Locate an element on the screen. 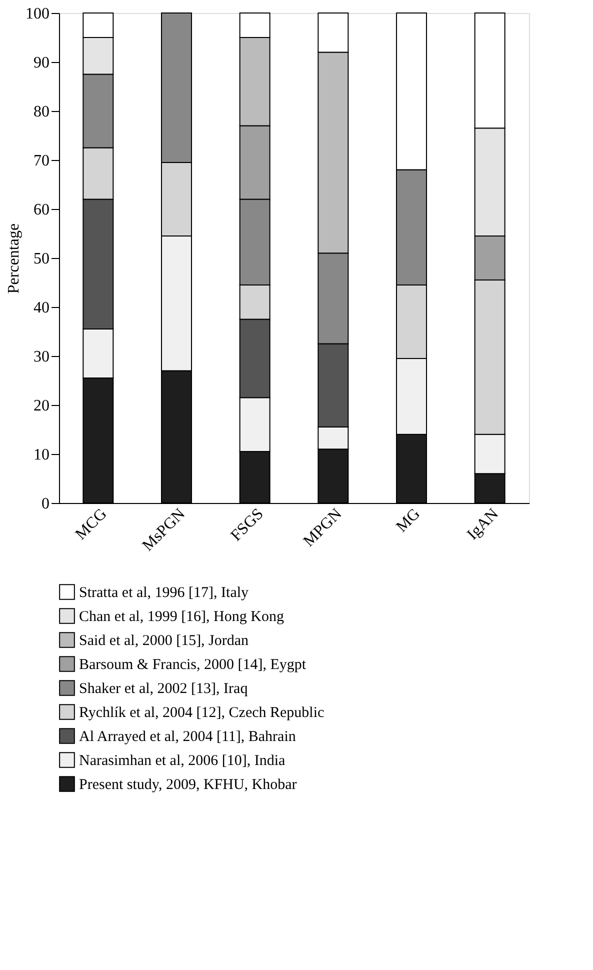 The width and height of the screenshot is (593, 970). x-tick-label: MG is located at coordinates (408, 520).